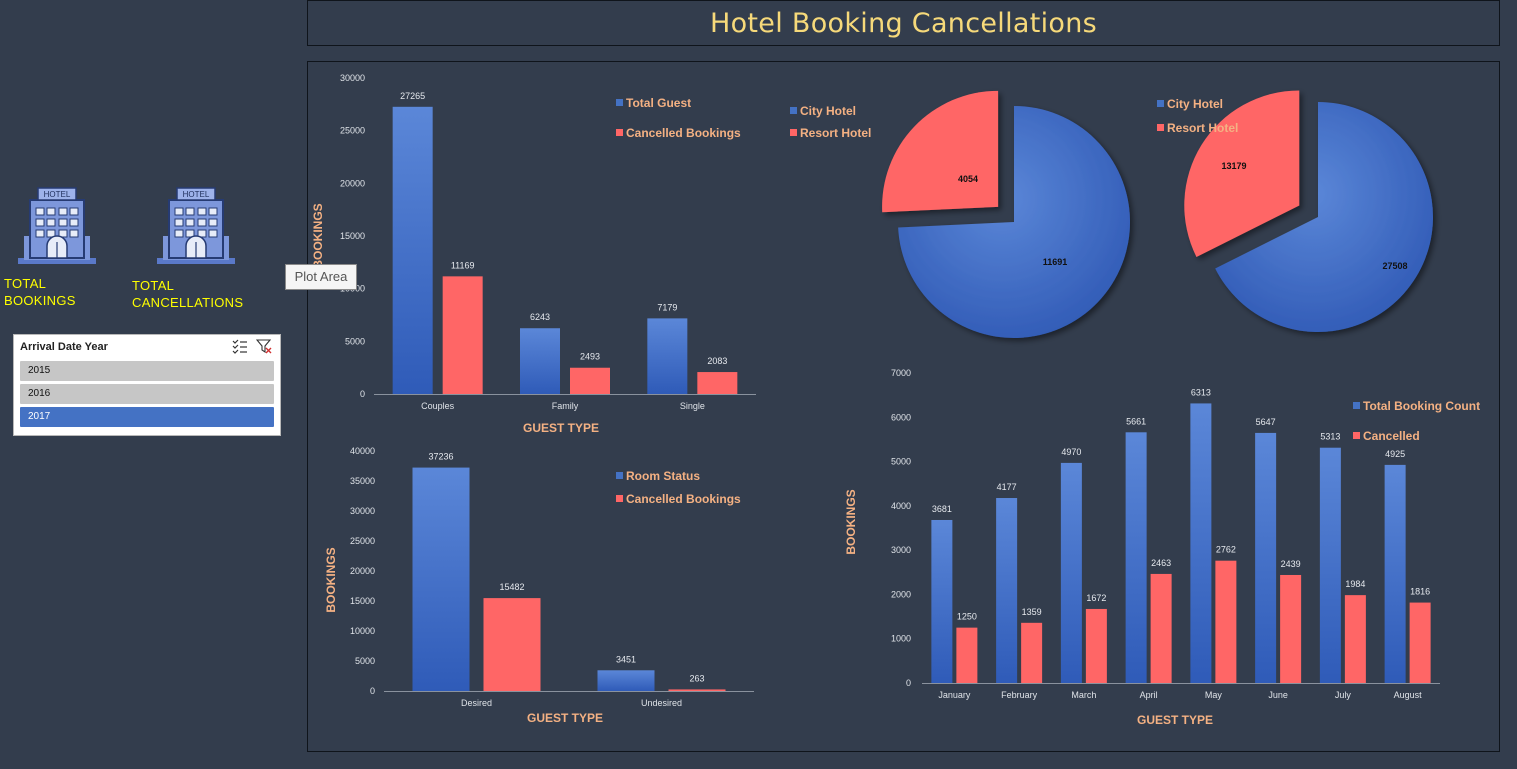 Image resolution: width=1517 pixels, height=769 pixels. I want to click on pie-data-label: 11691, so click(1055, 262).